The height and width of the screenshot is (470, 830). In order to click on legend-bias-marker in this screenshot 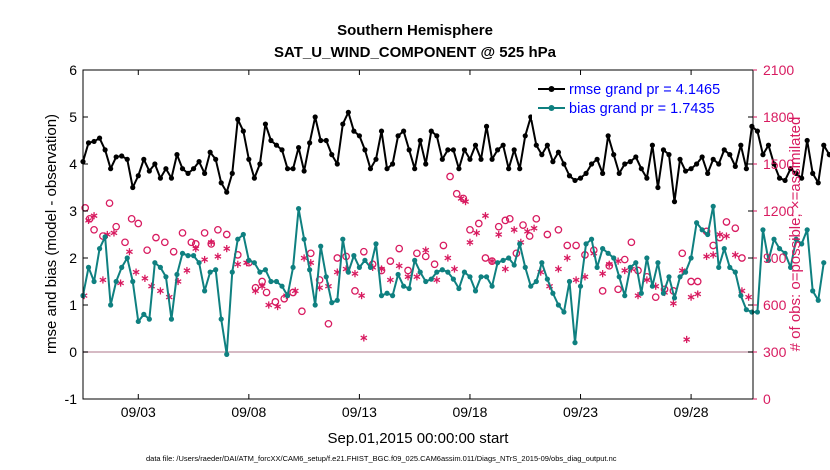, I will do `click(551, 108)`.